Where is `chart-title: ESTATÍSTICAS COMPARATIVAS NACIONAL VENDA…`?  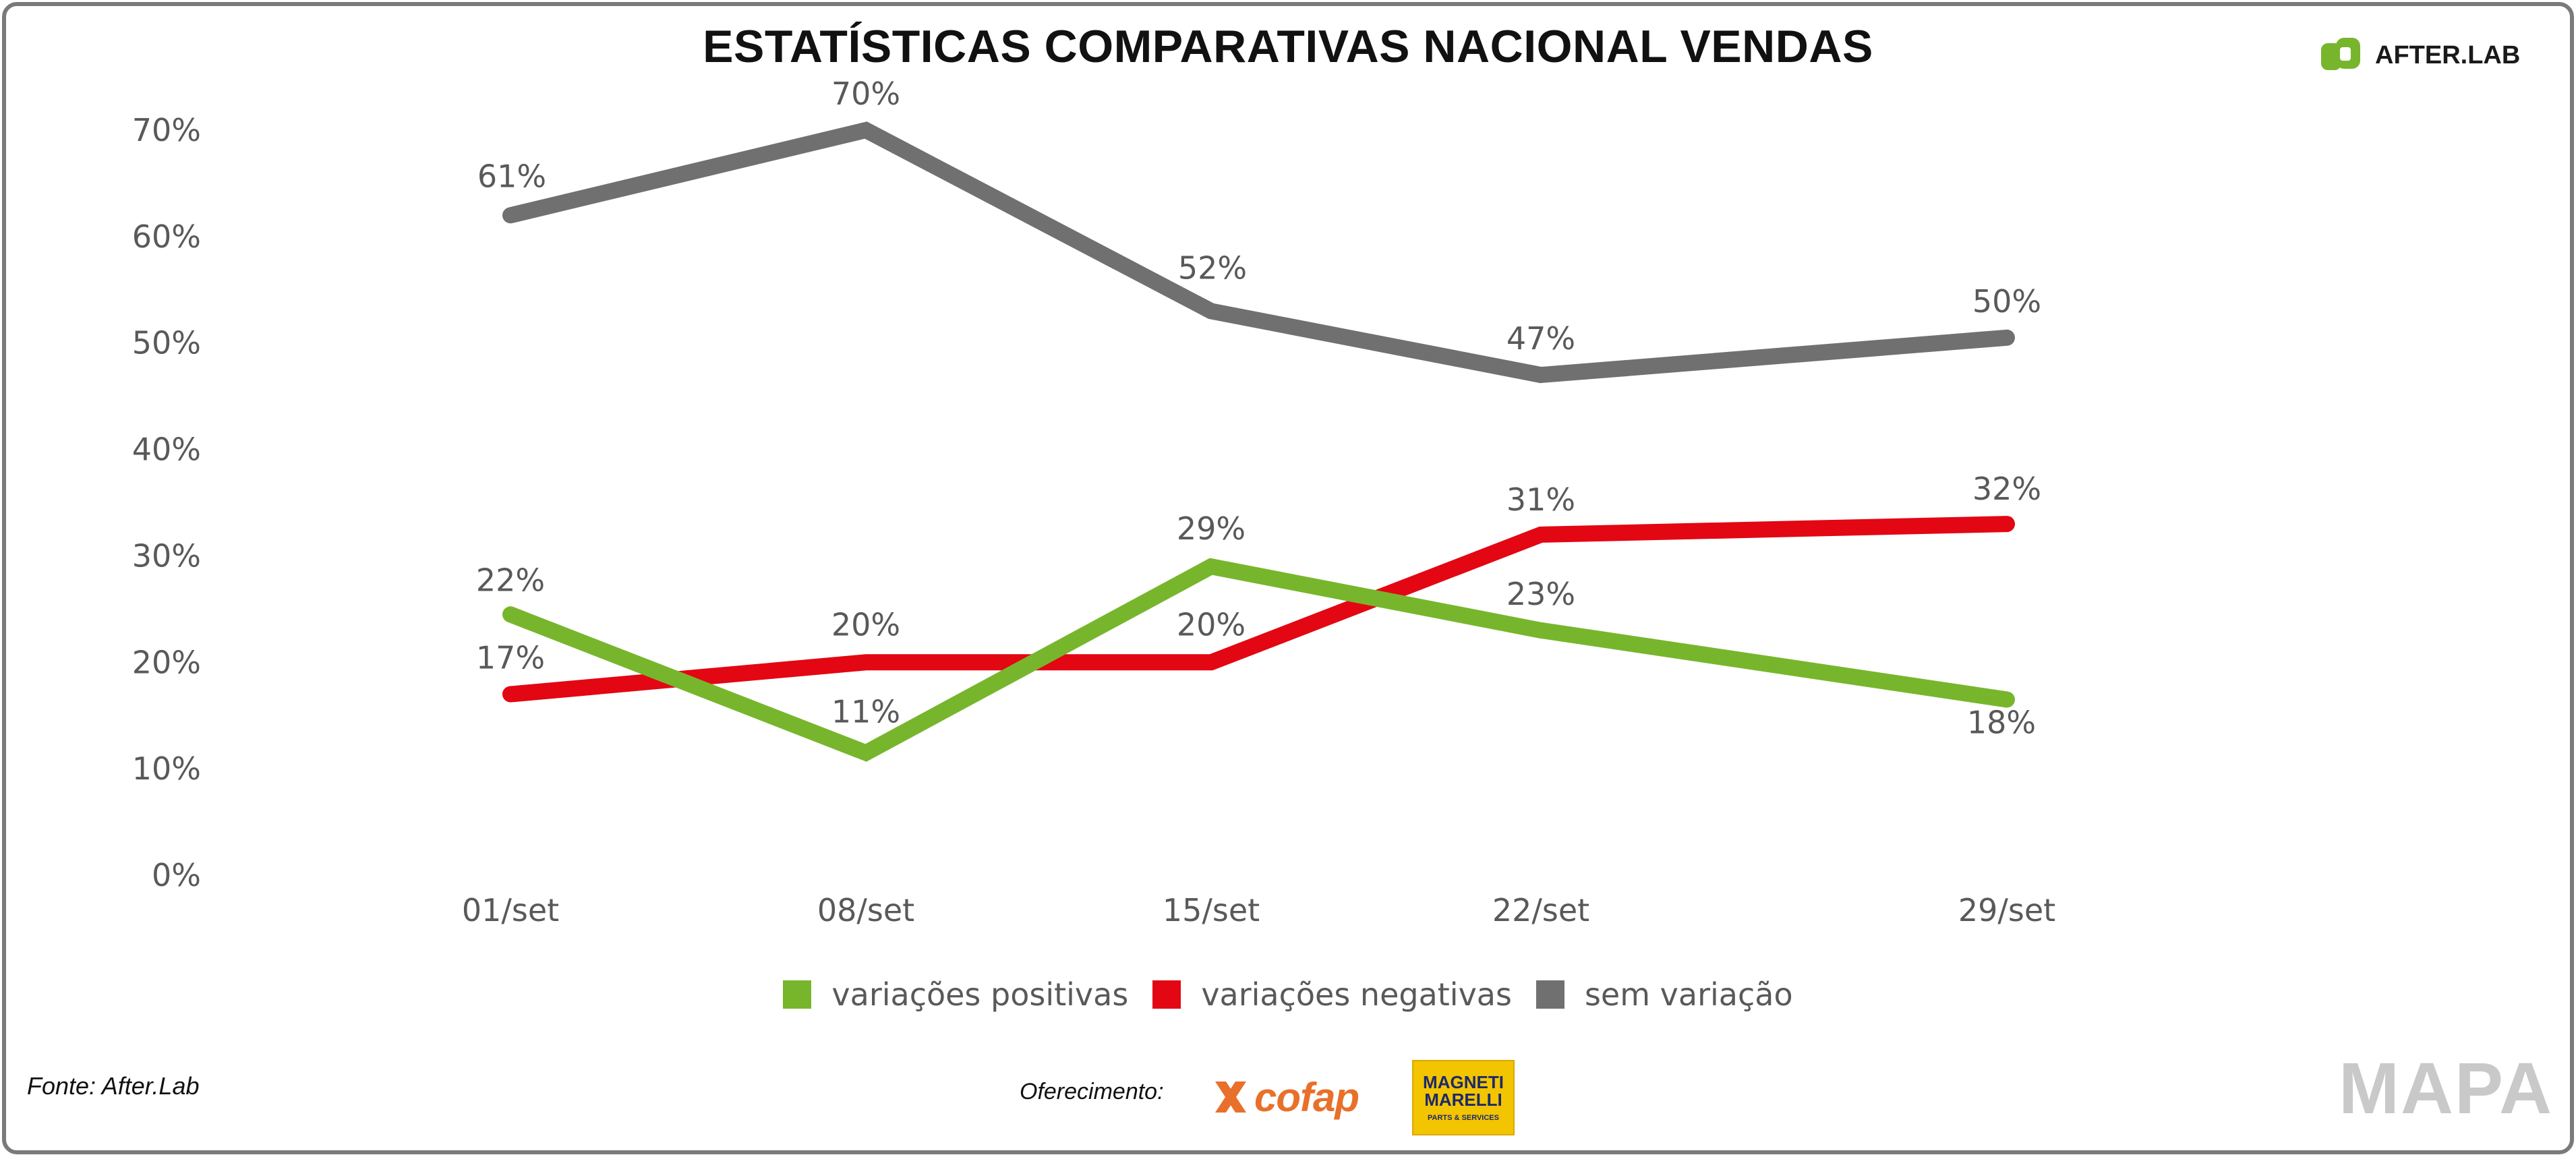
chart-title: ESTATÍSTICAS COMPARATIVAS NACIONAL VENDA… is located at coordinates (1288, 46).